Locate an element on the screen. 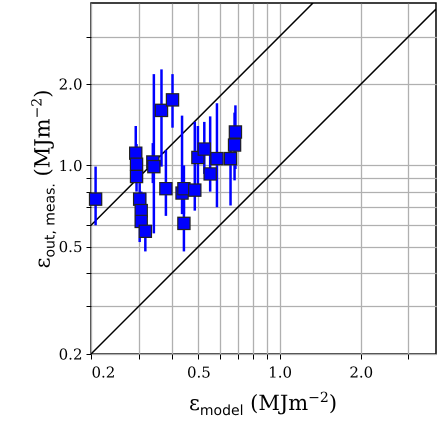  x-tick-label: 0.5 is located at coordinates (198, 373).